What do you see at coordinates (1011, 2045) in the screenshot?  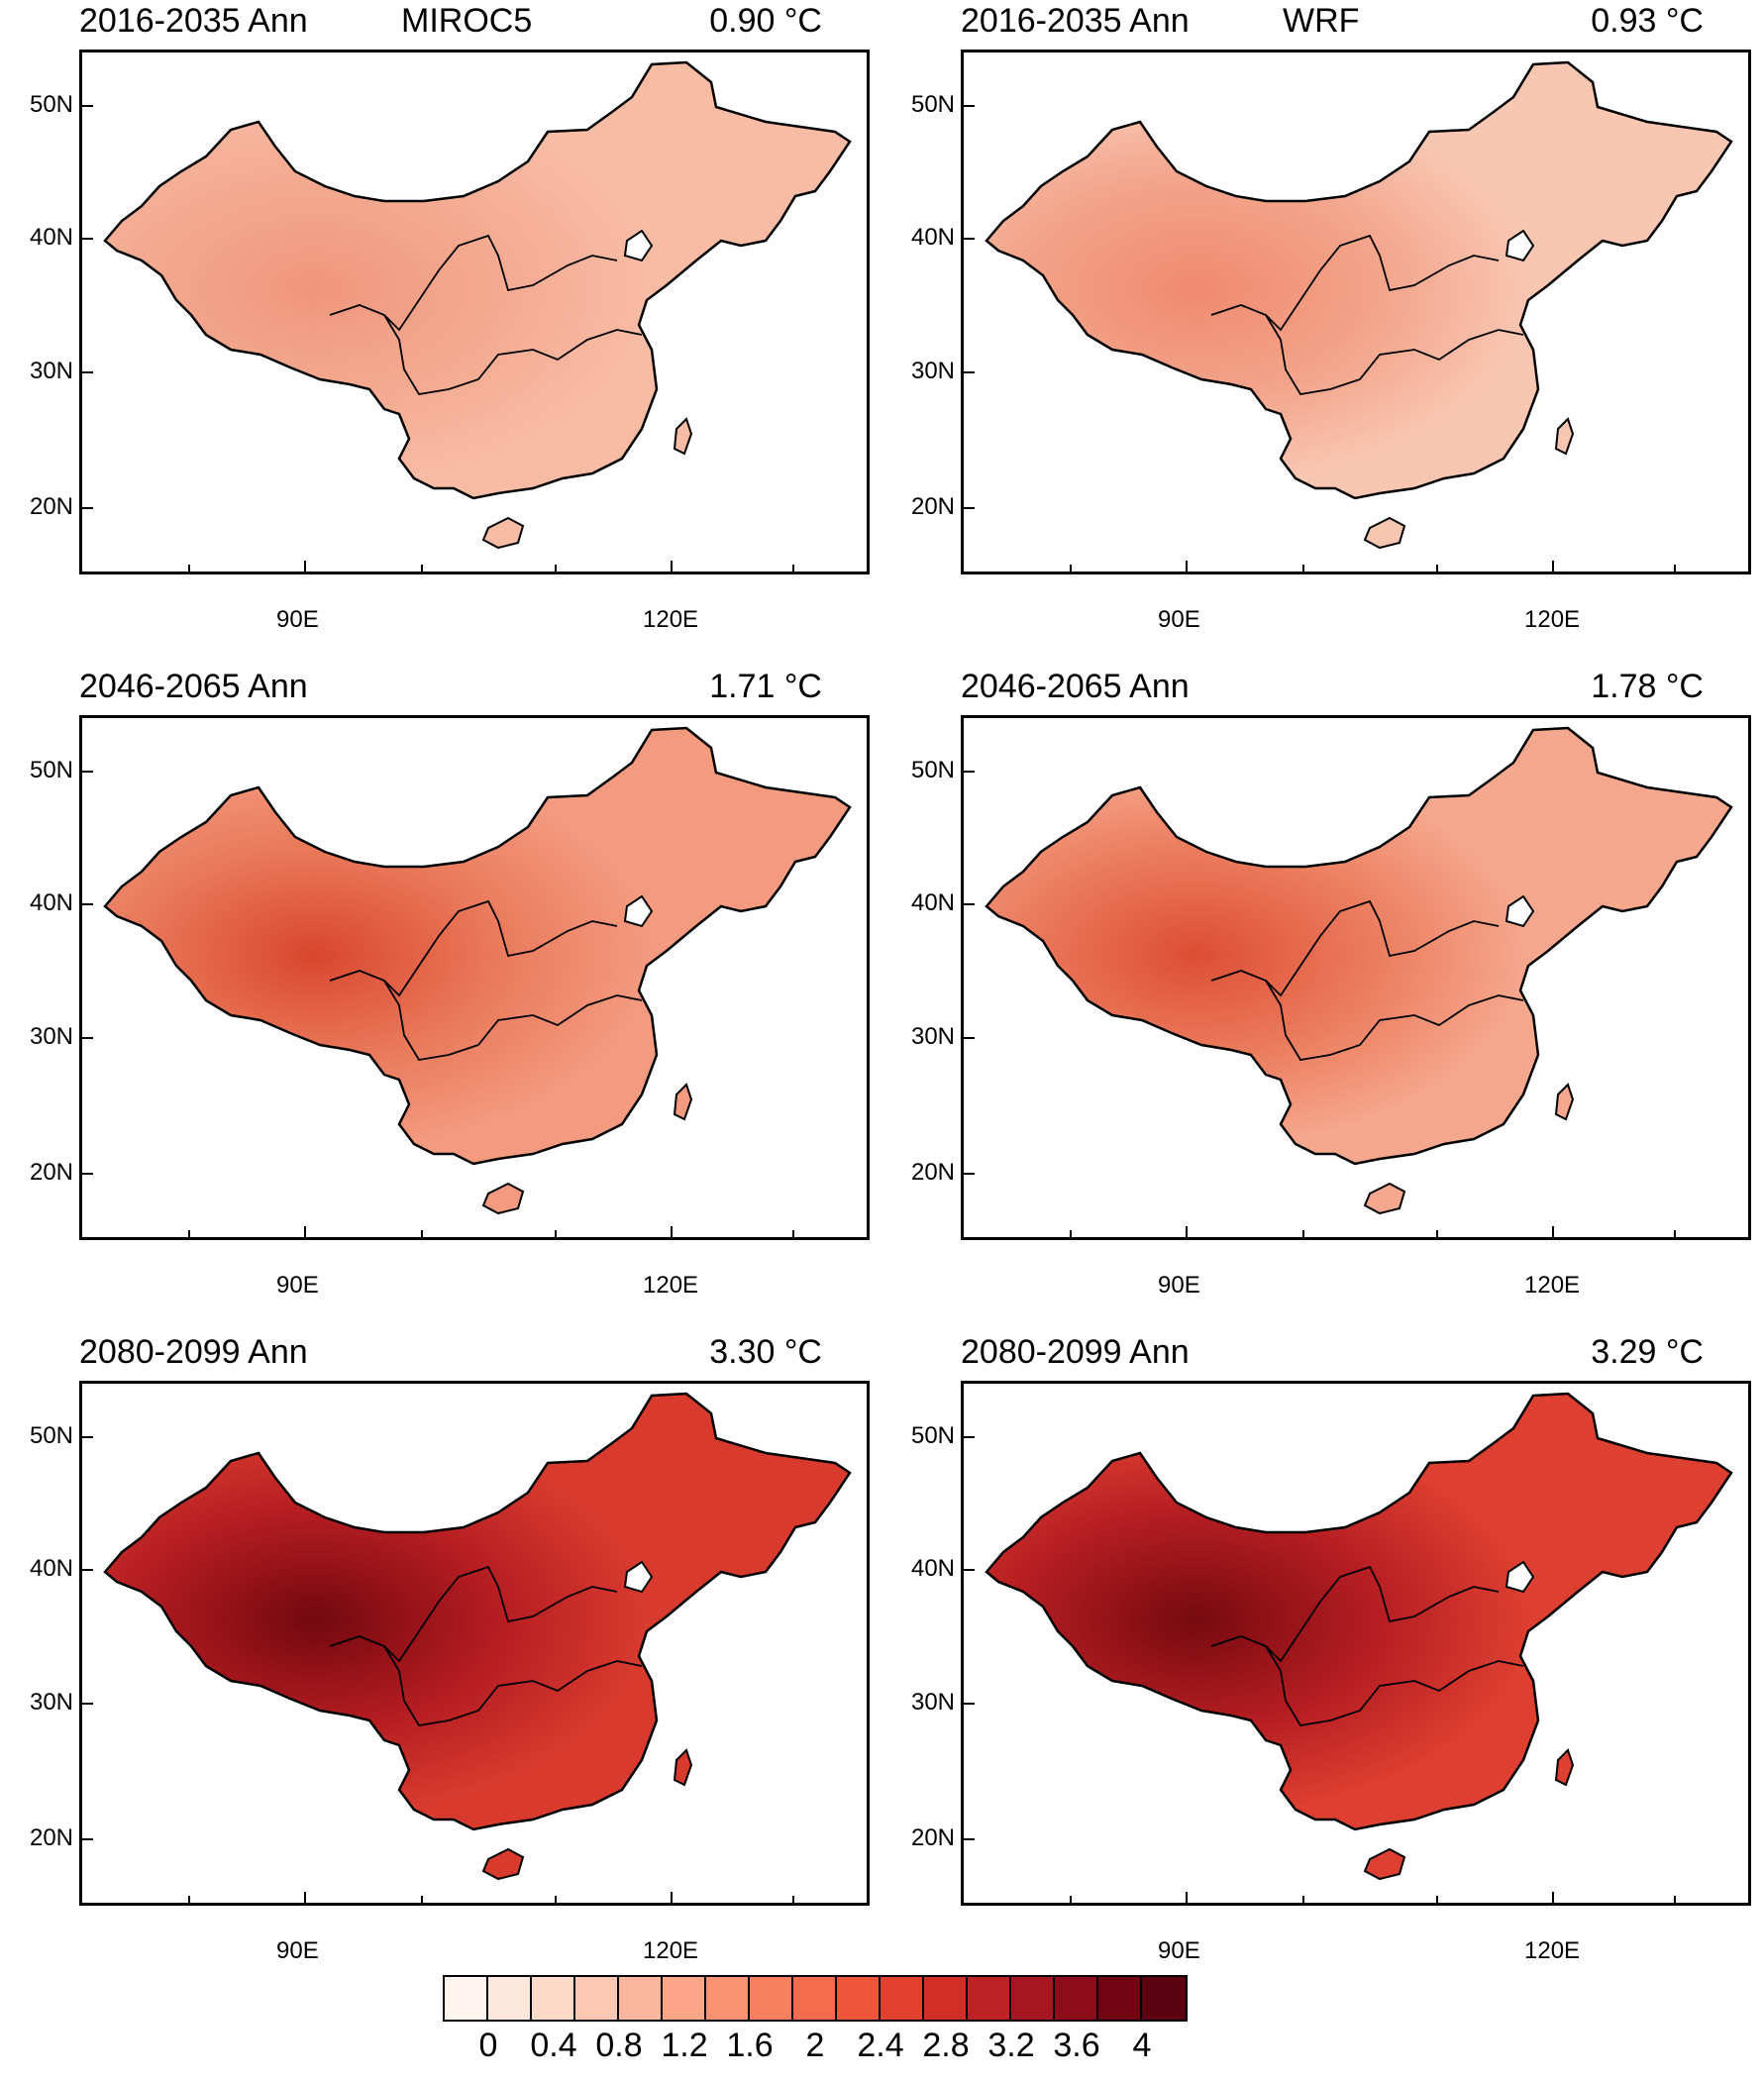 I see `colorbar-tick-label: 3.2` at bounding box center [1011, 2045].